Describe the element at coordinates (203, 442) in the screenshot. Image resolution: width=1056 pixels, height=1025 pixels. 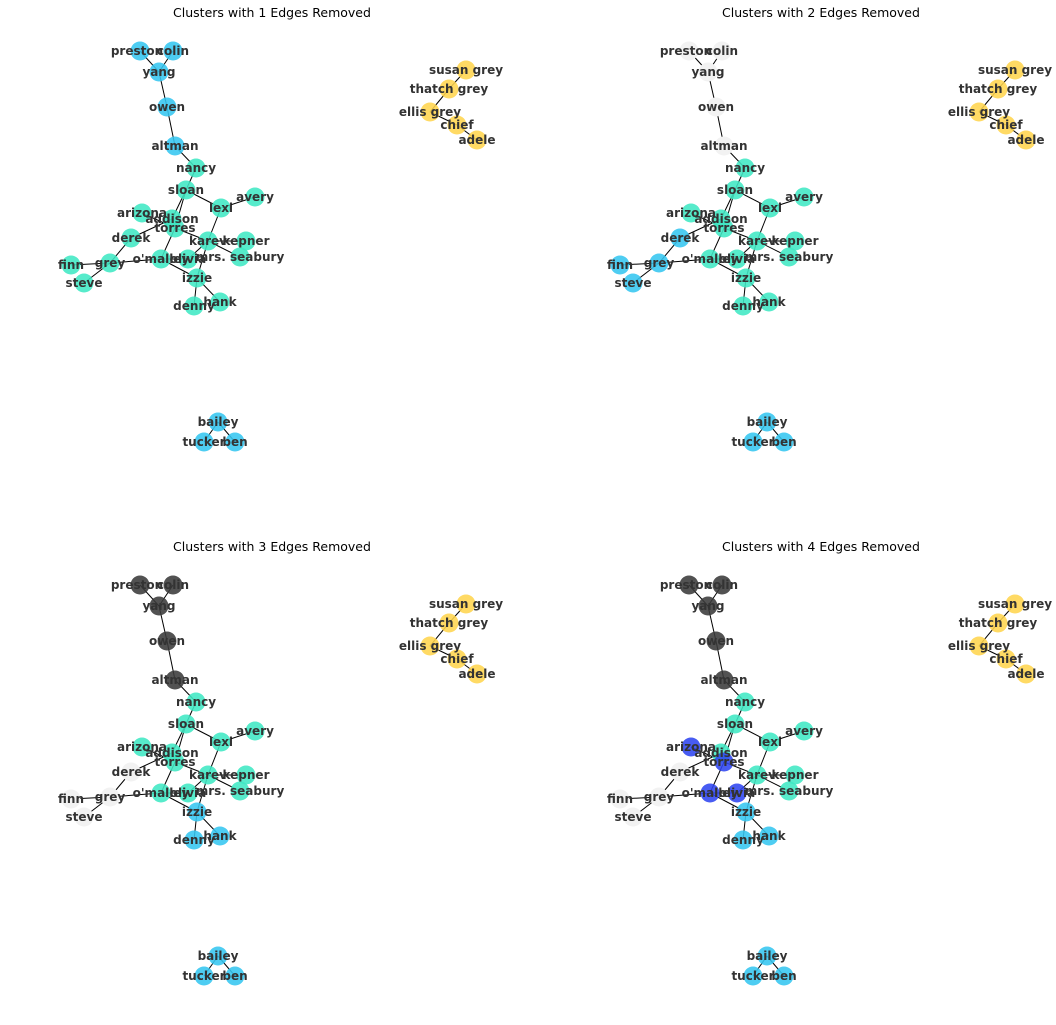
I see `node-label-tucker: tucker` at that location.